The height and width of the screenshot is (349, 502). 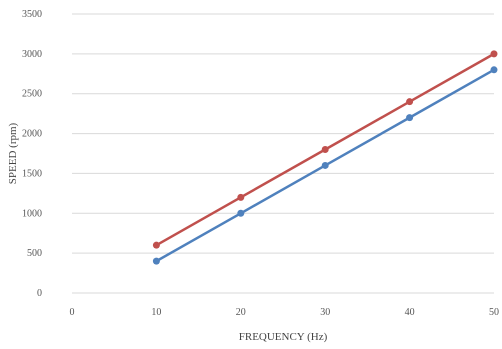 What do you see at coordinates (283, 337) in the screenshot?
I see `x-axis-title: FREQUENCY (Hz)` at bounding box center [283, 337].